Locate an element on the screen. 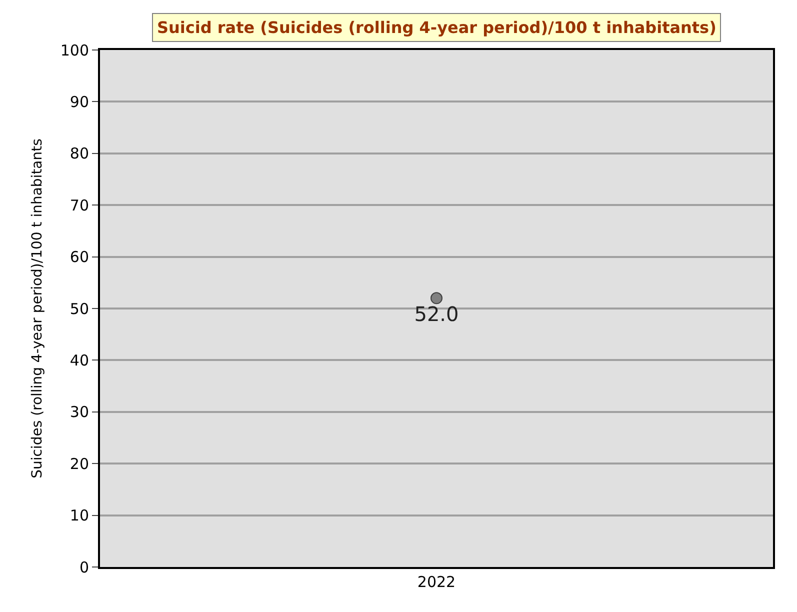  x-tick-label: 2022 is located at coordinates (436, 582).